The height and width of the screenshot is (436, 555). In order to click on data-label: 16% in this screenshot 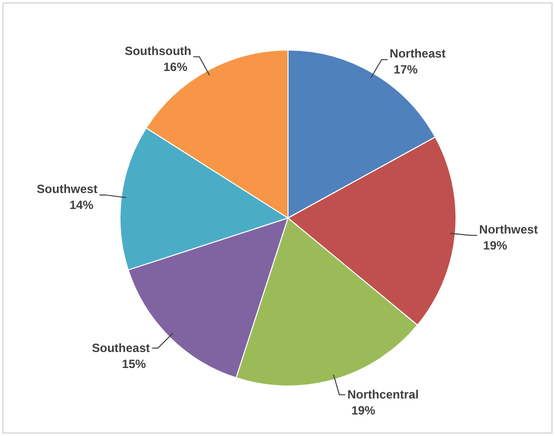, I will do `click(175, 67)`.